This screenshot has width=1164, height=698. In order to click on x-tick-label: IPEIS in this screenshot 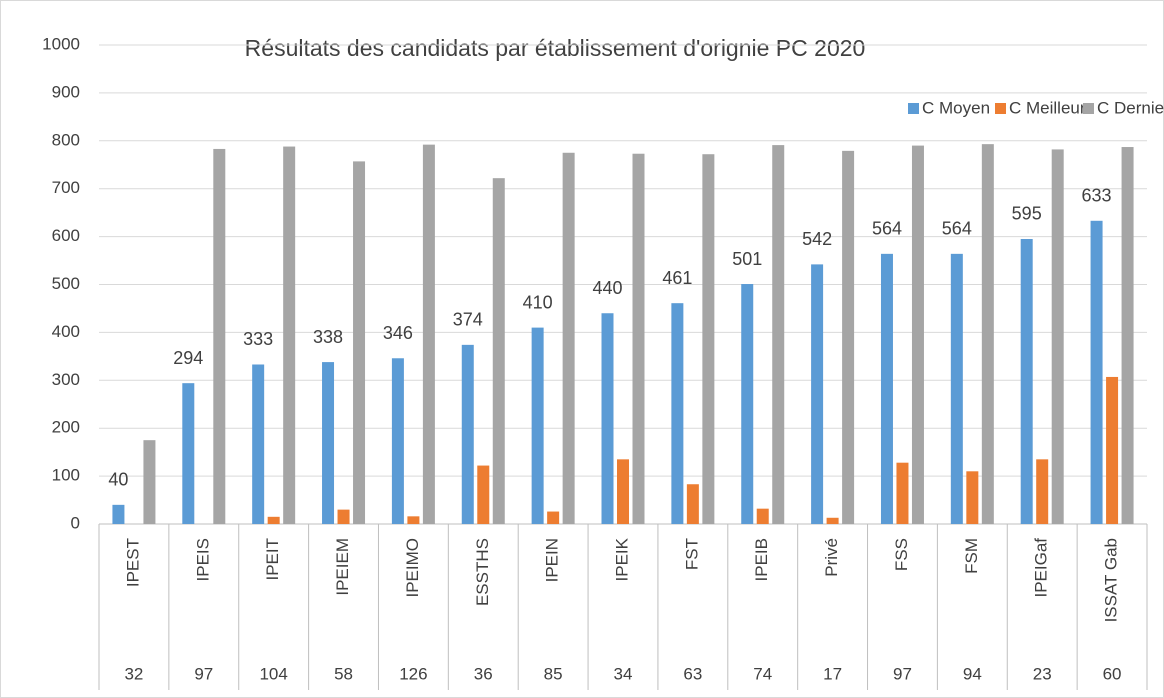, I will do `click(202, 559)`.